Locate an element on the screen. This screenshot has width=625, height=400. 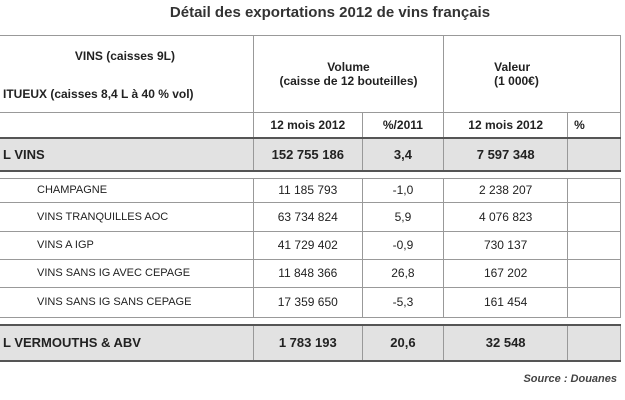
row-label: L VERMOUTHS & ABV is located at coordinates (127, 342).